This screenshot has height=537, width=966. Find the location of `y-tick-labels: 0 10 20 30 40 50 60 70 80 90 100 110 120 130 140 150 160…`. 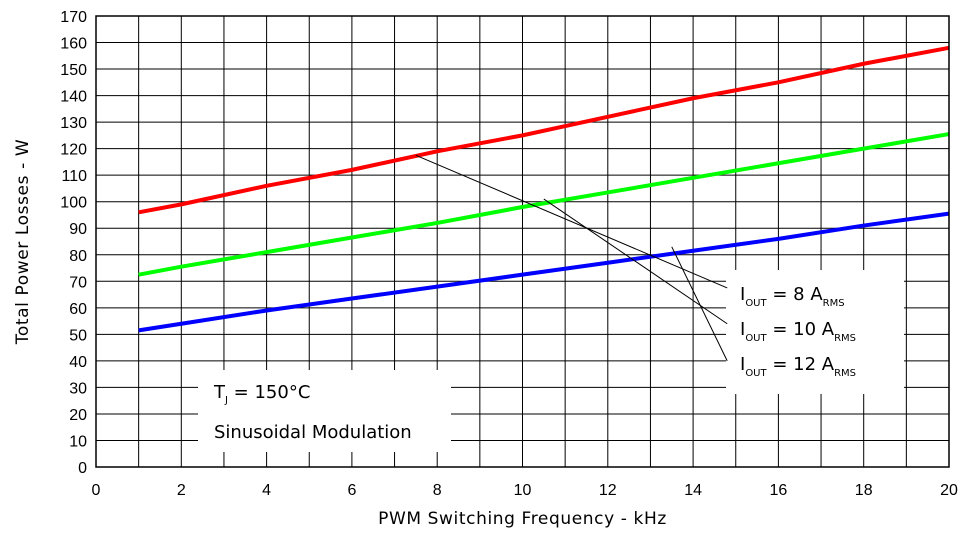

y-tick-labels: 0 10 20 30 40 50 60 70 80 90 100 110 120 130 140 150 160… is located at coordinates (73, 243).